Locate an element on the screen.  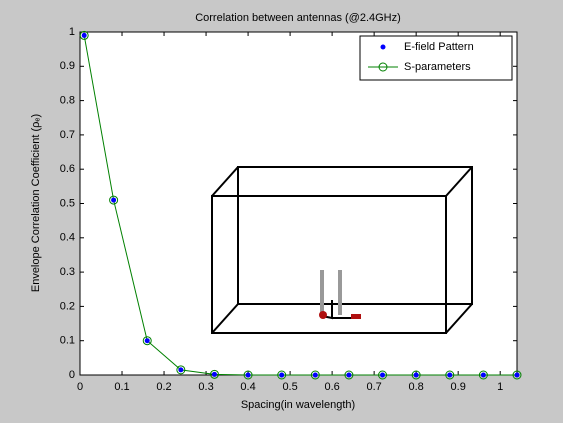
y-tick-label: 0.5 is located at coordinates (67, 203).